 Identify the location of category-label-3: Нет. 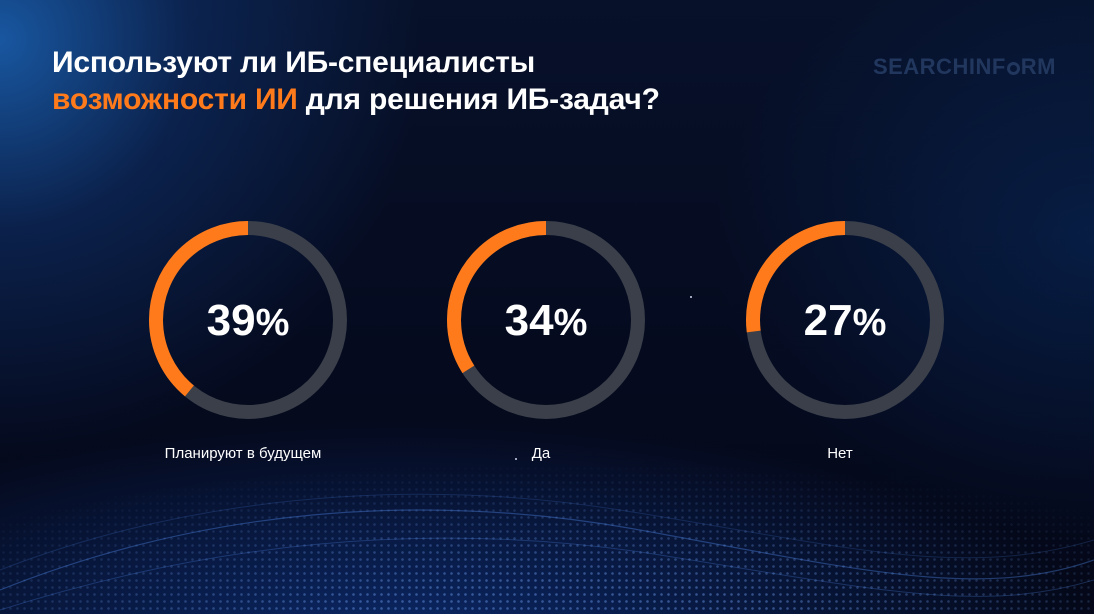
(840, 453).